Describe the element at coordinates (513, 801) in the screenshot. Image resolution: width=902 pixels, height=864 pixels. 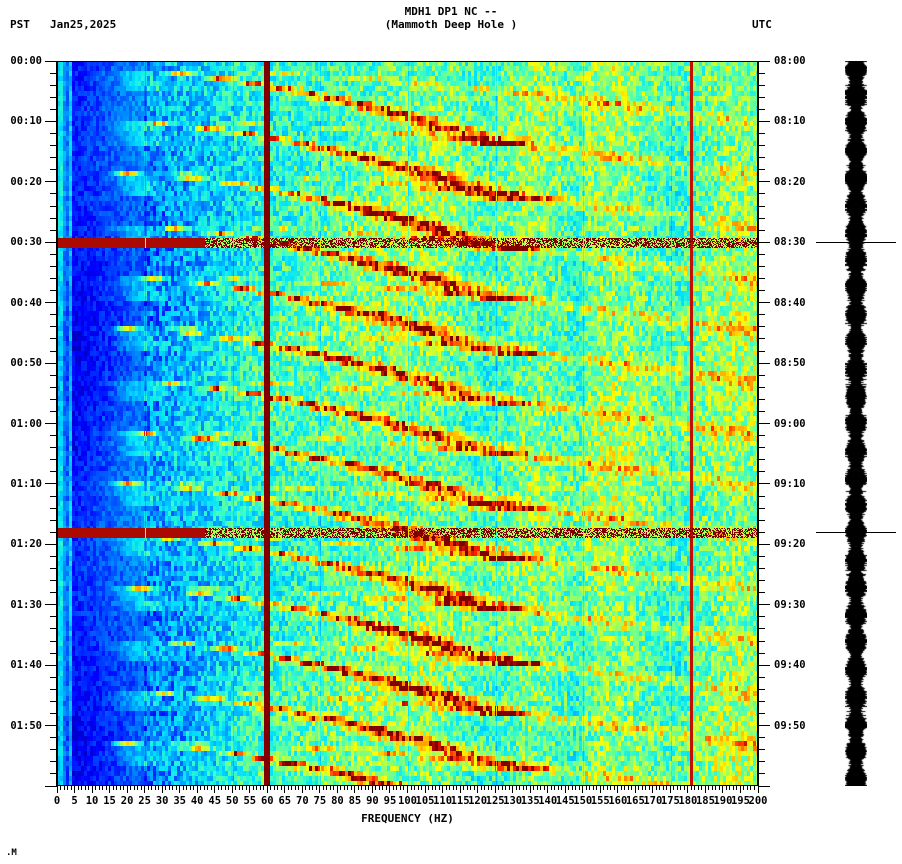
I see `x-tick-label: 130` at that location.